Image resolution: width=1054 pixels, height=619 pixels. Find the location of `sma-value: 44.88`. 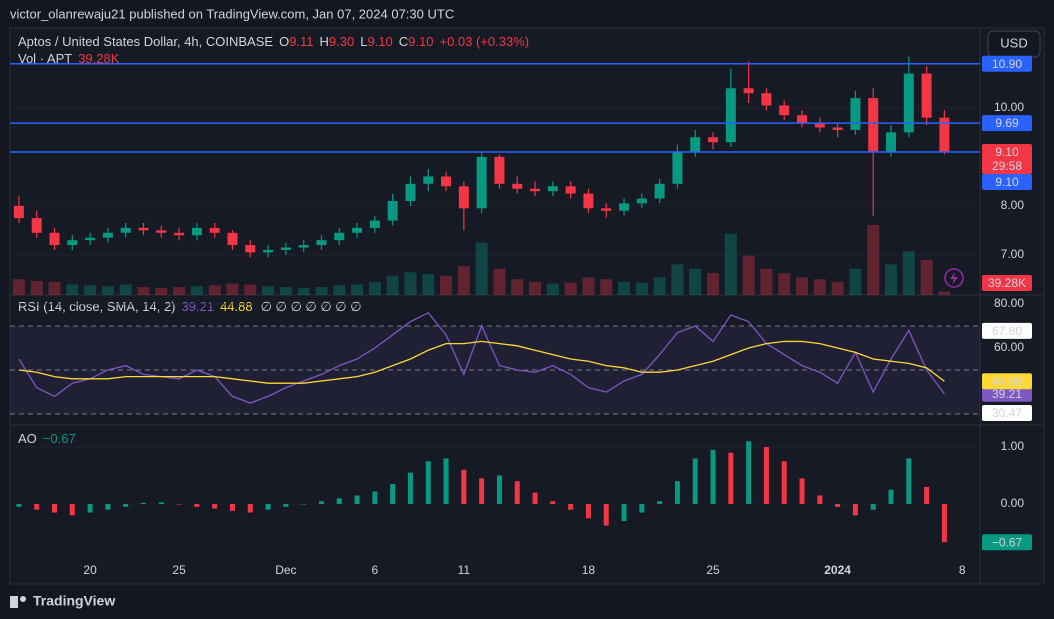

sma-value: 44.88 is located at coordinates (236, 306).